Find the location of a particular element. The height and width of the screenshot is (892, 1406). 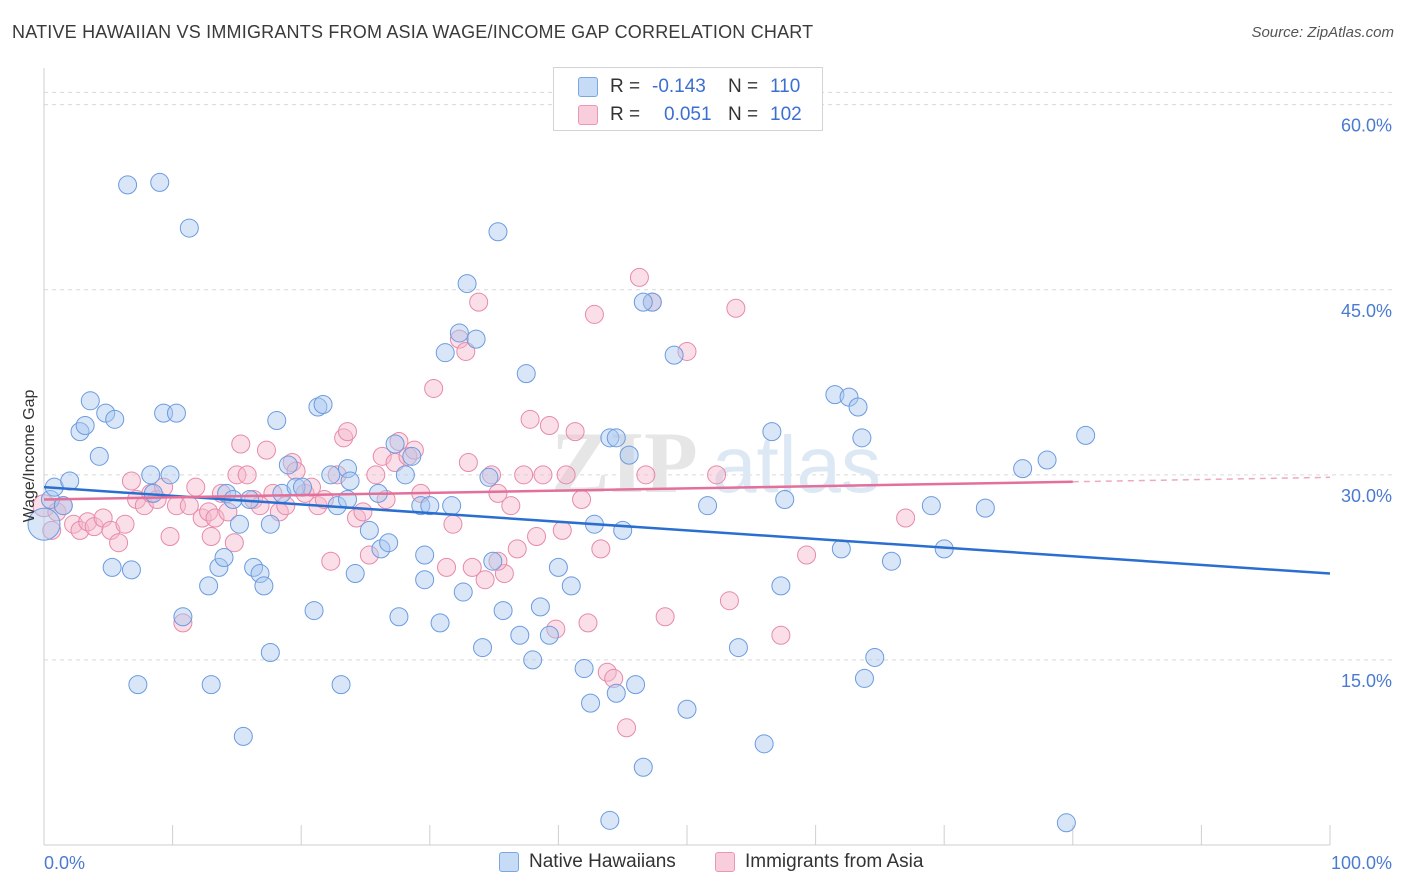

y-tick-label: 15.0% is located at coordinates (1366, 681).